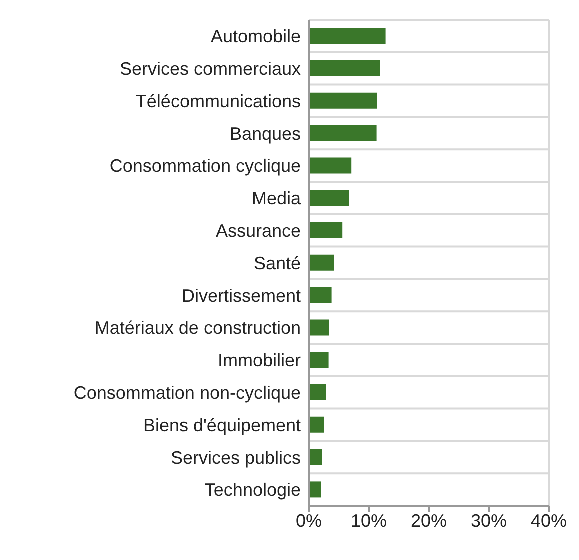 The image size is (579, 560). I want to click on y-tick-label: Télécommunications, so click(218, 101).